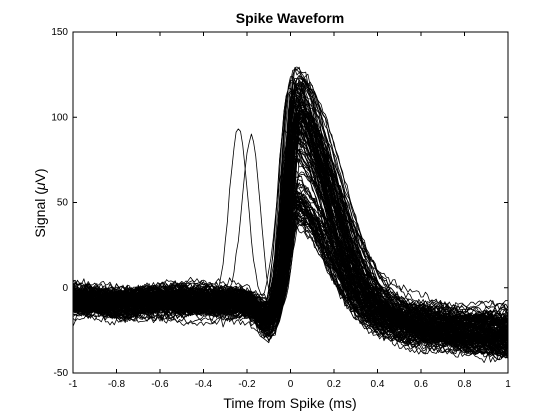 The height and width of the screenshot is (420, 560). Describe the element at coordinates (40, 186) in the screenshot. I see `y-axis-label-mu: μ` at that location.